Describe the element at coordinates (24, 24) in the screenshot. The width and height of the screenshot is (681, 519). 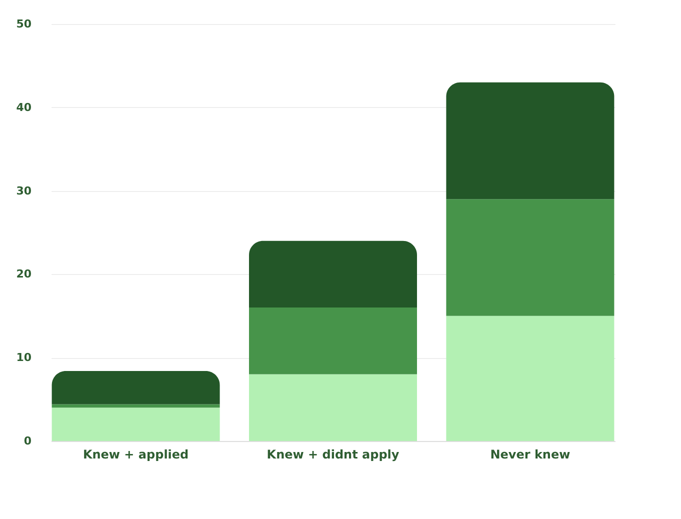
I see `y-tick-label: 50` at that location.